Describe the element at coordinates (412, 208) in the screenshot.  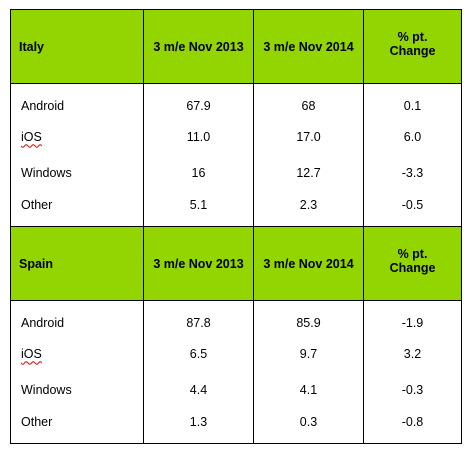
I see `value-change: -0.5` at that location.